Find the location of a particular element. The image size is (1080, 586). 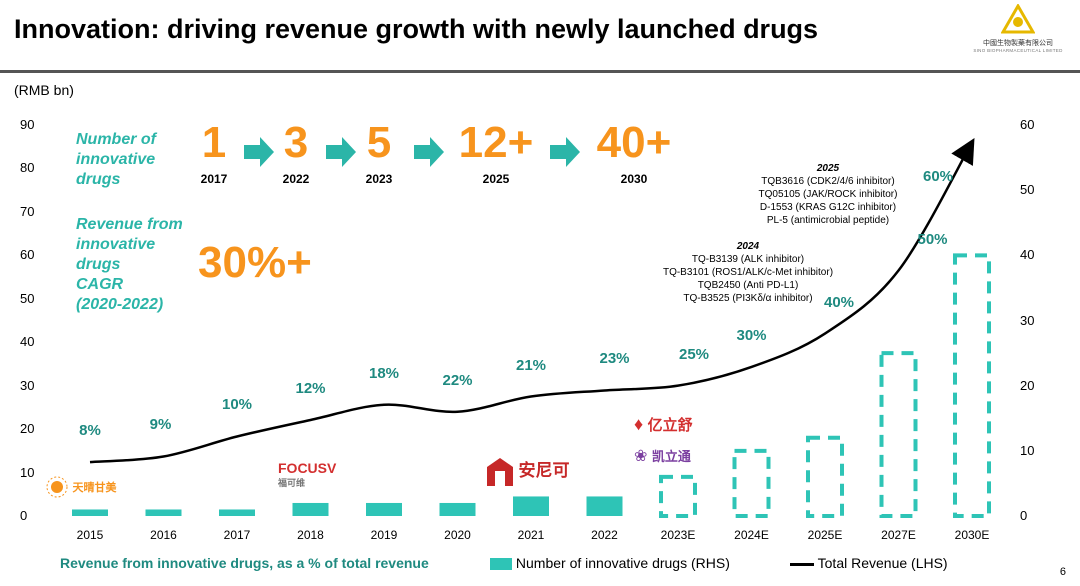

label-line: (2020-2022) is located at coordinates (120, 304).